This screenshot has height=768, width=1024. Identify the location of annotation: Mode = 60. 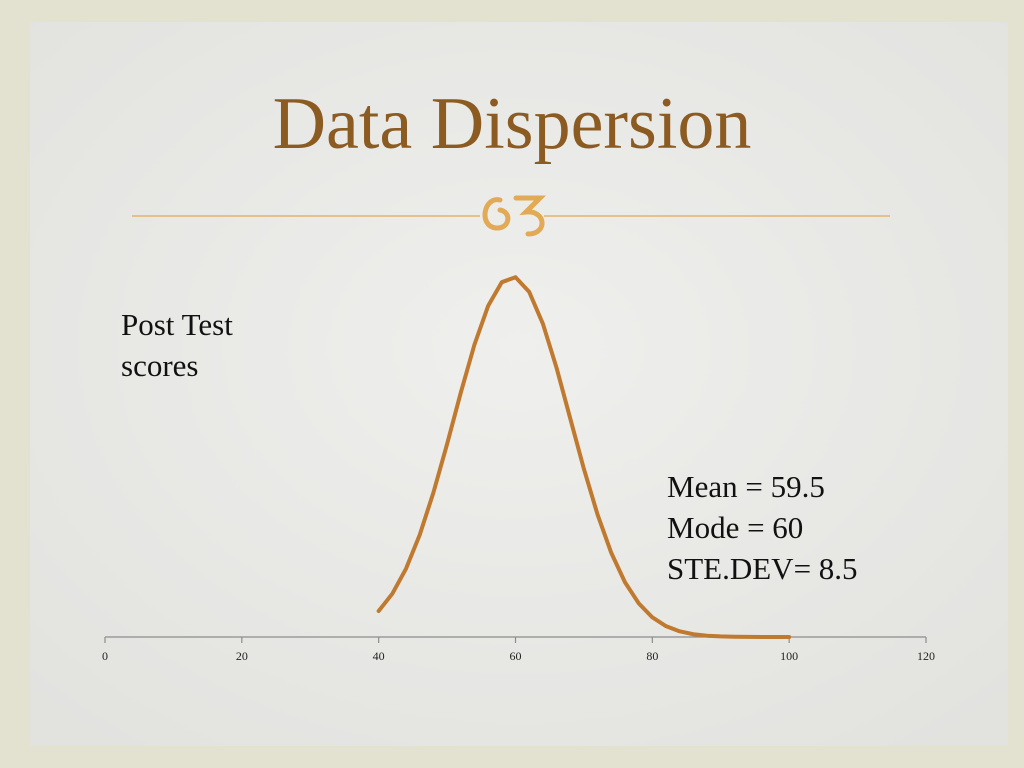
(735, 527).